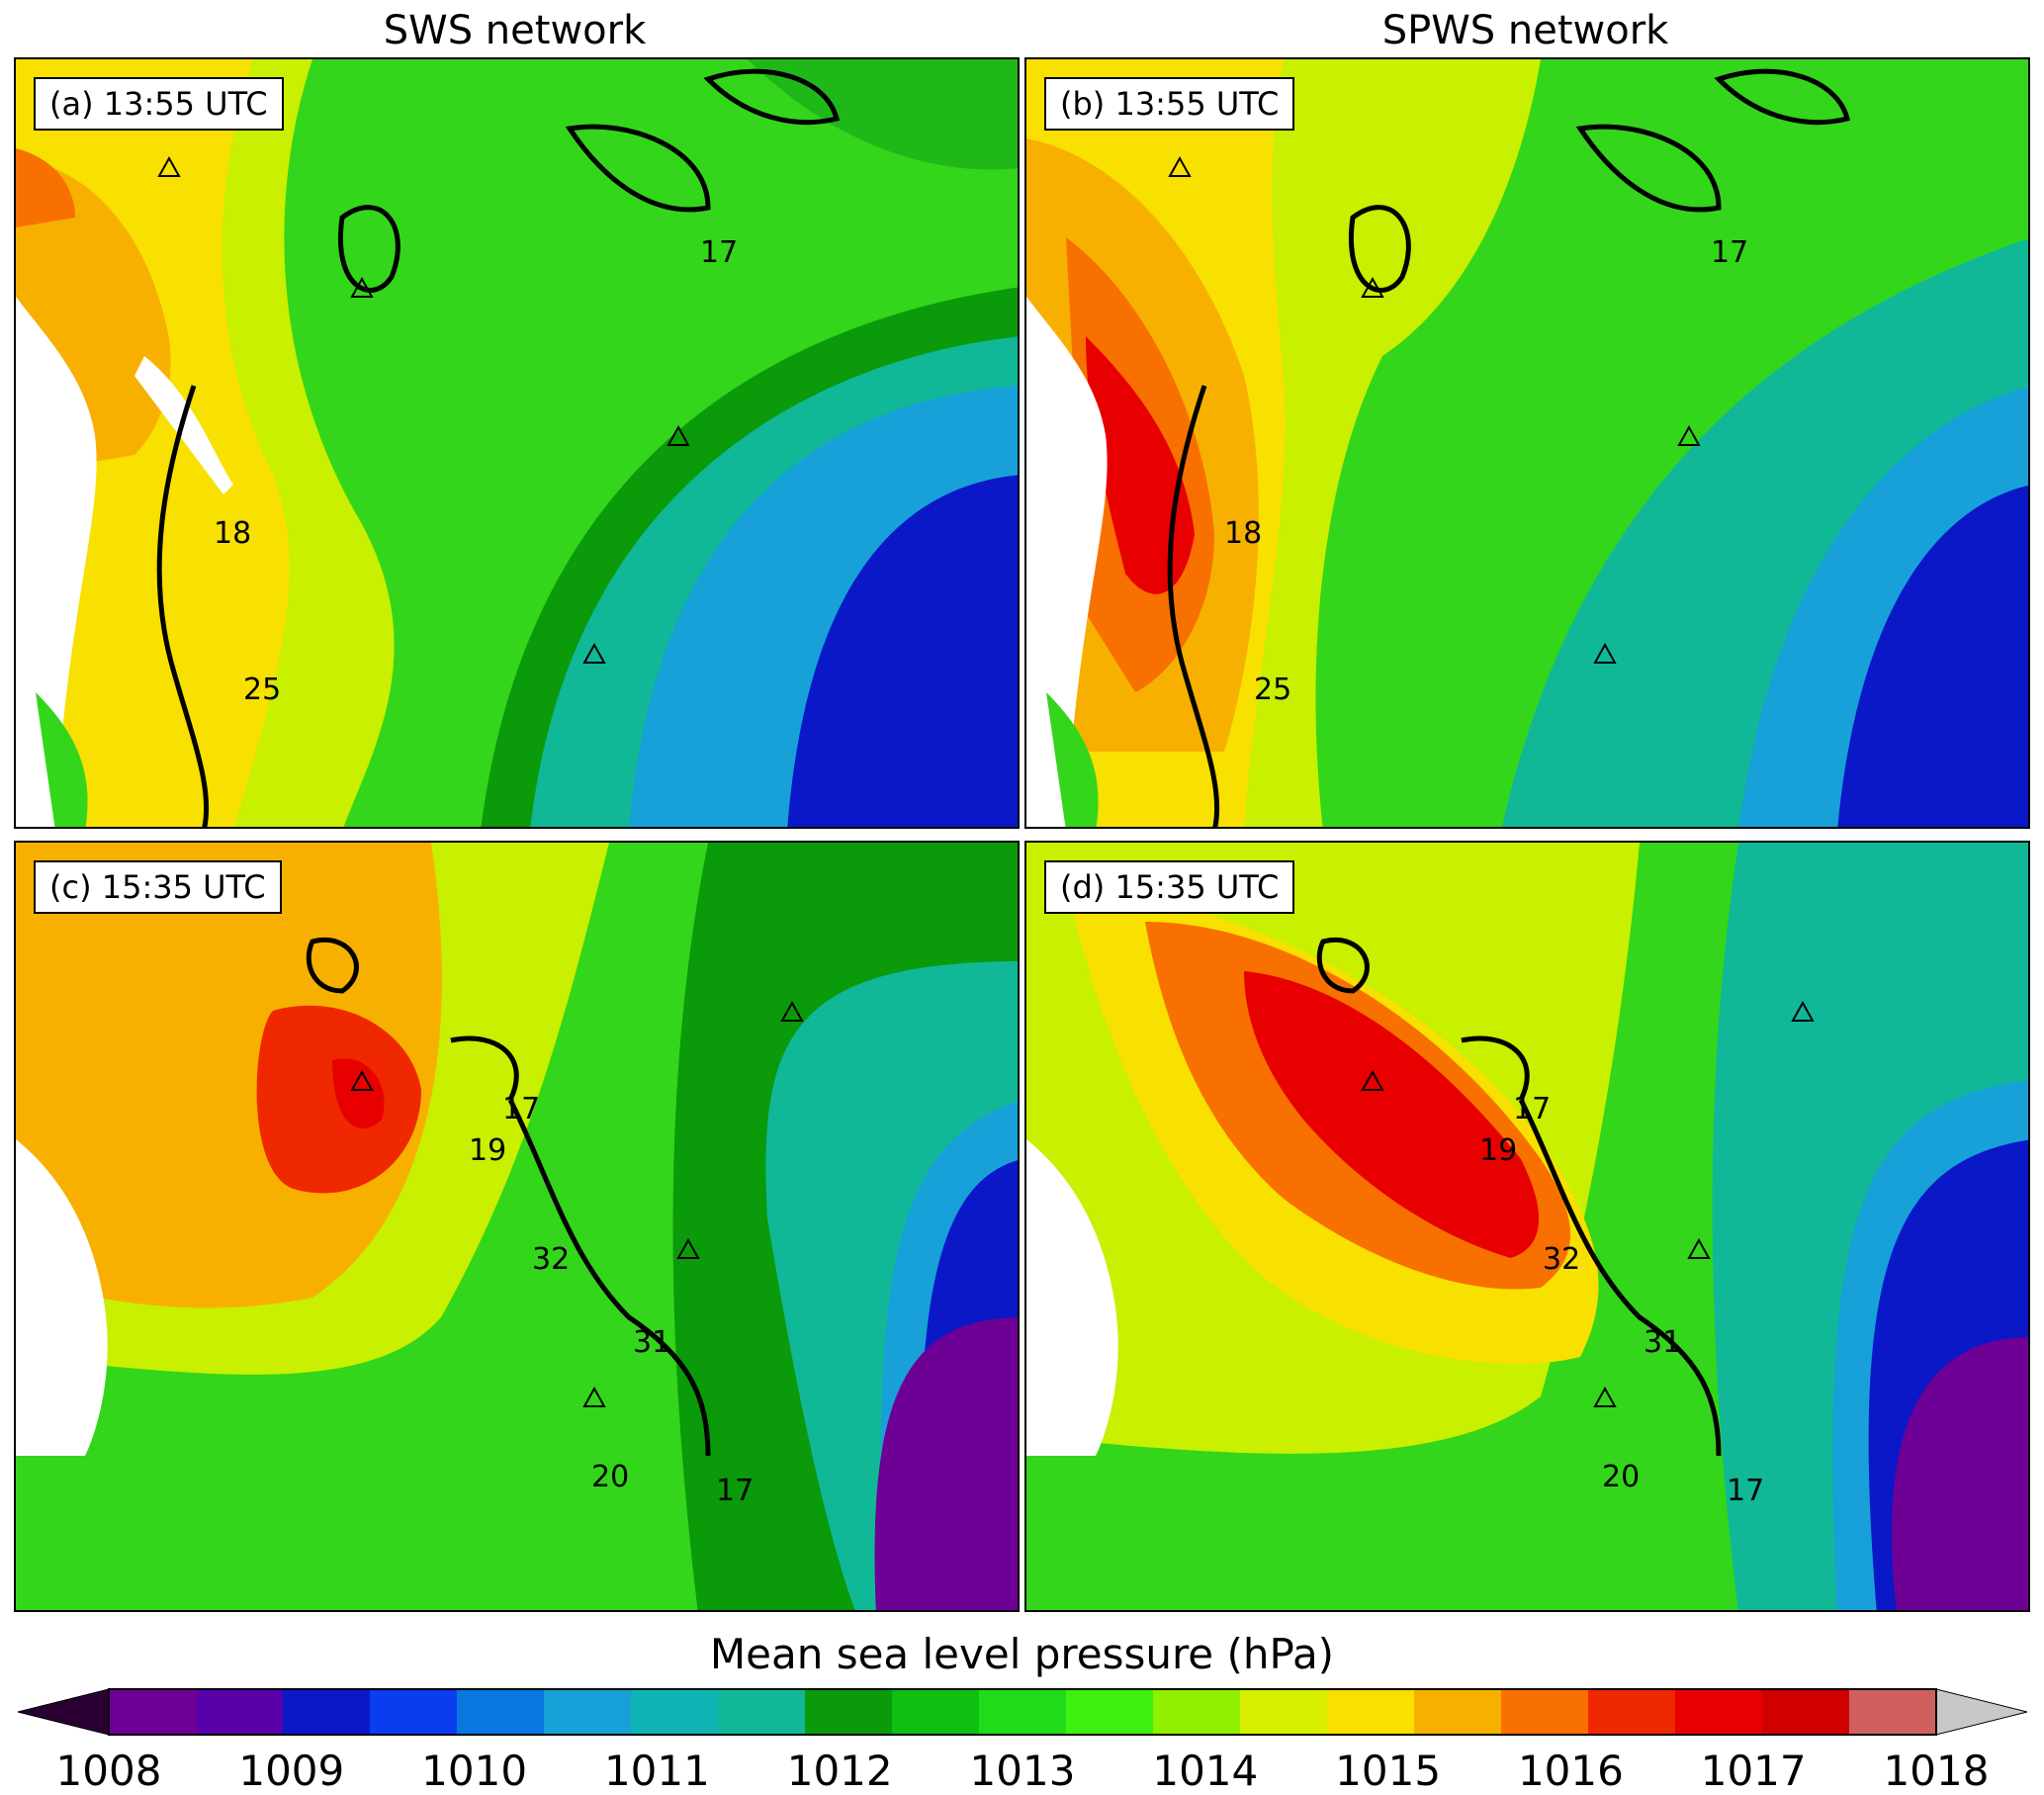 This screenshot has height=1795, width=2044. I want to click on colorbar-extend-low, so click(63, 1712).